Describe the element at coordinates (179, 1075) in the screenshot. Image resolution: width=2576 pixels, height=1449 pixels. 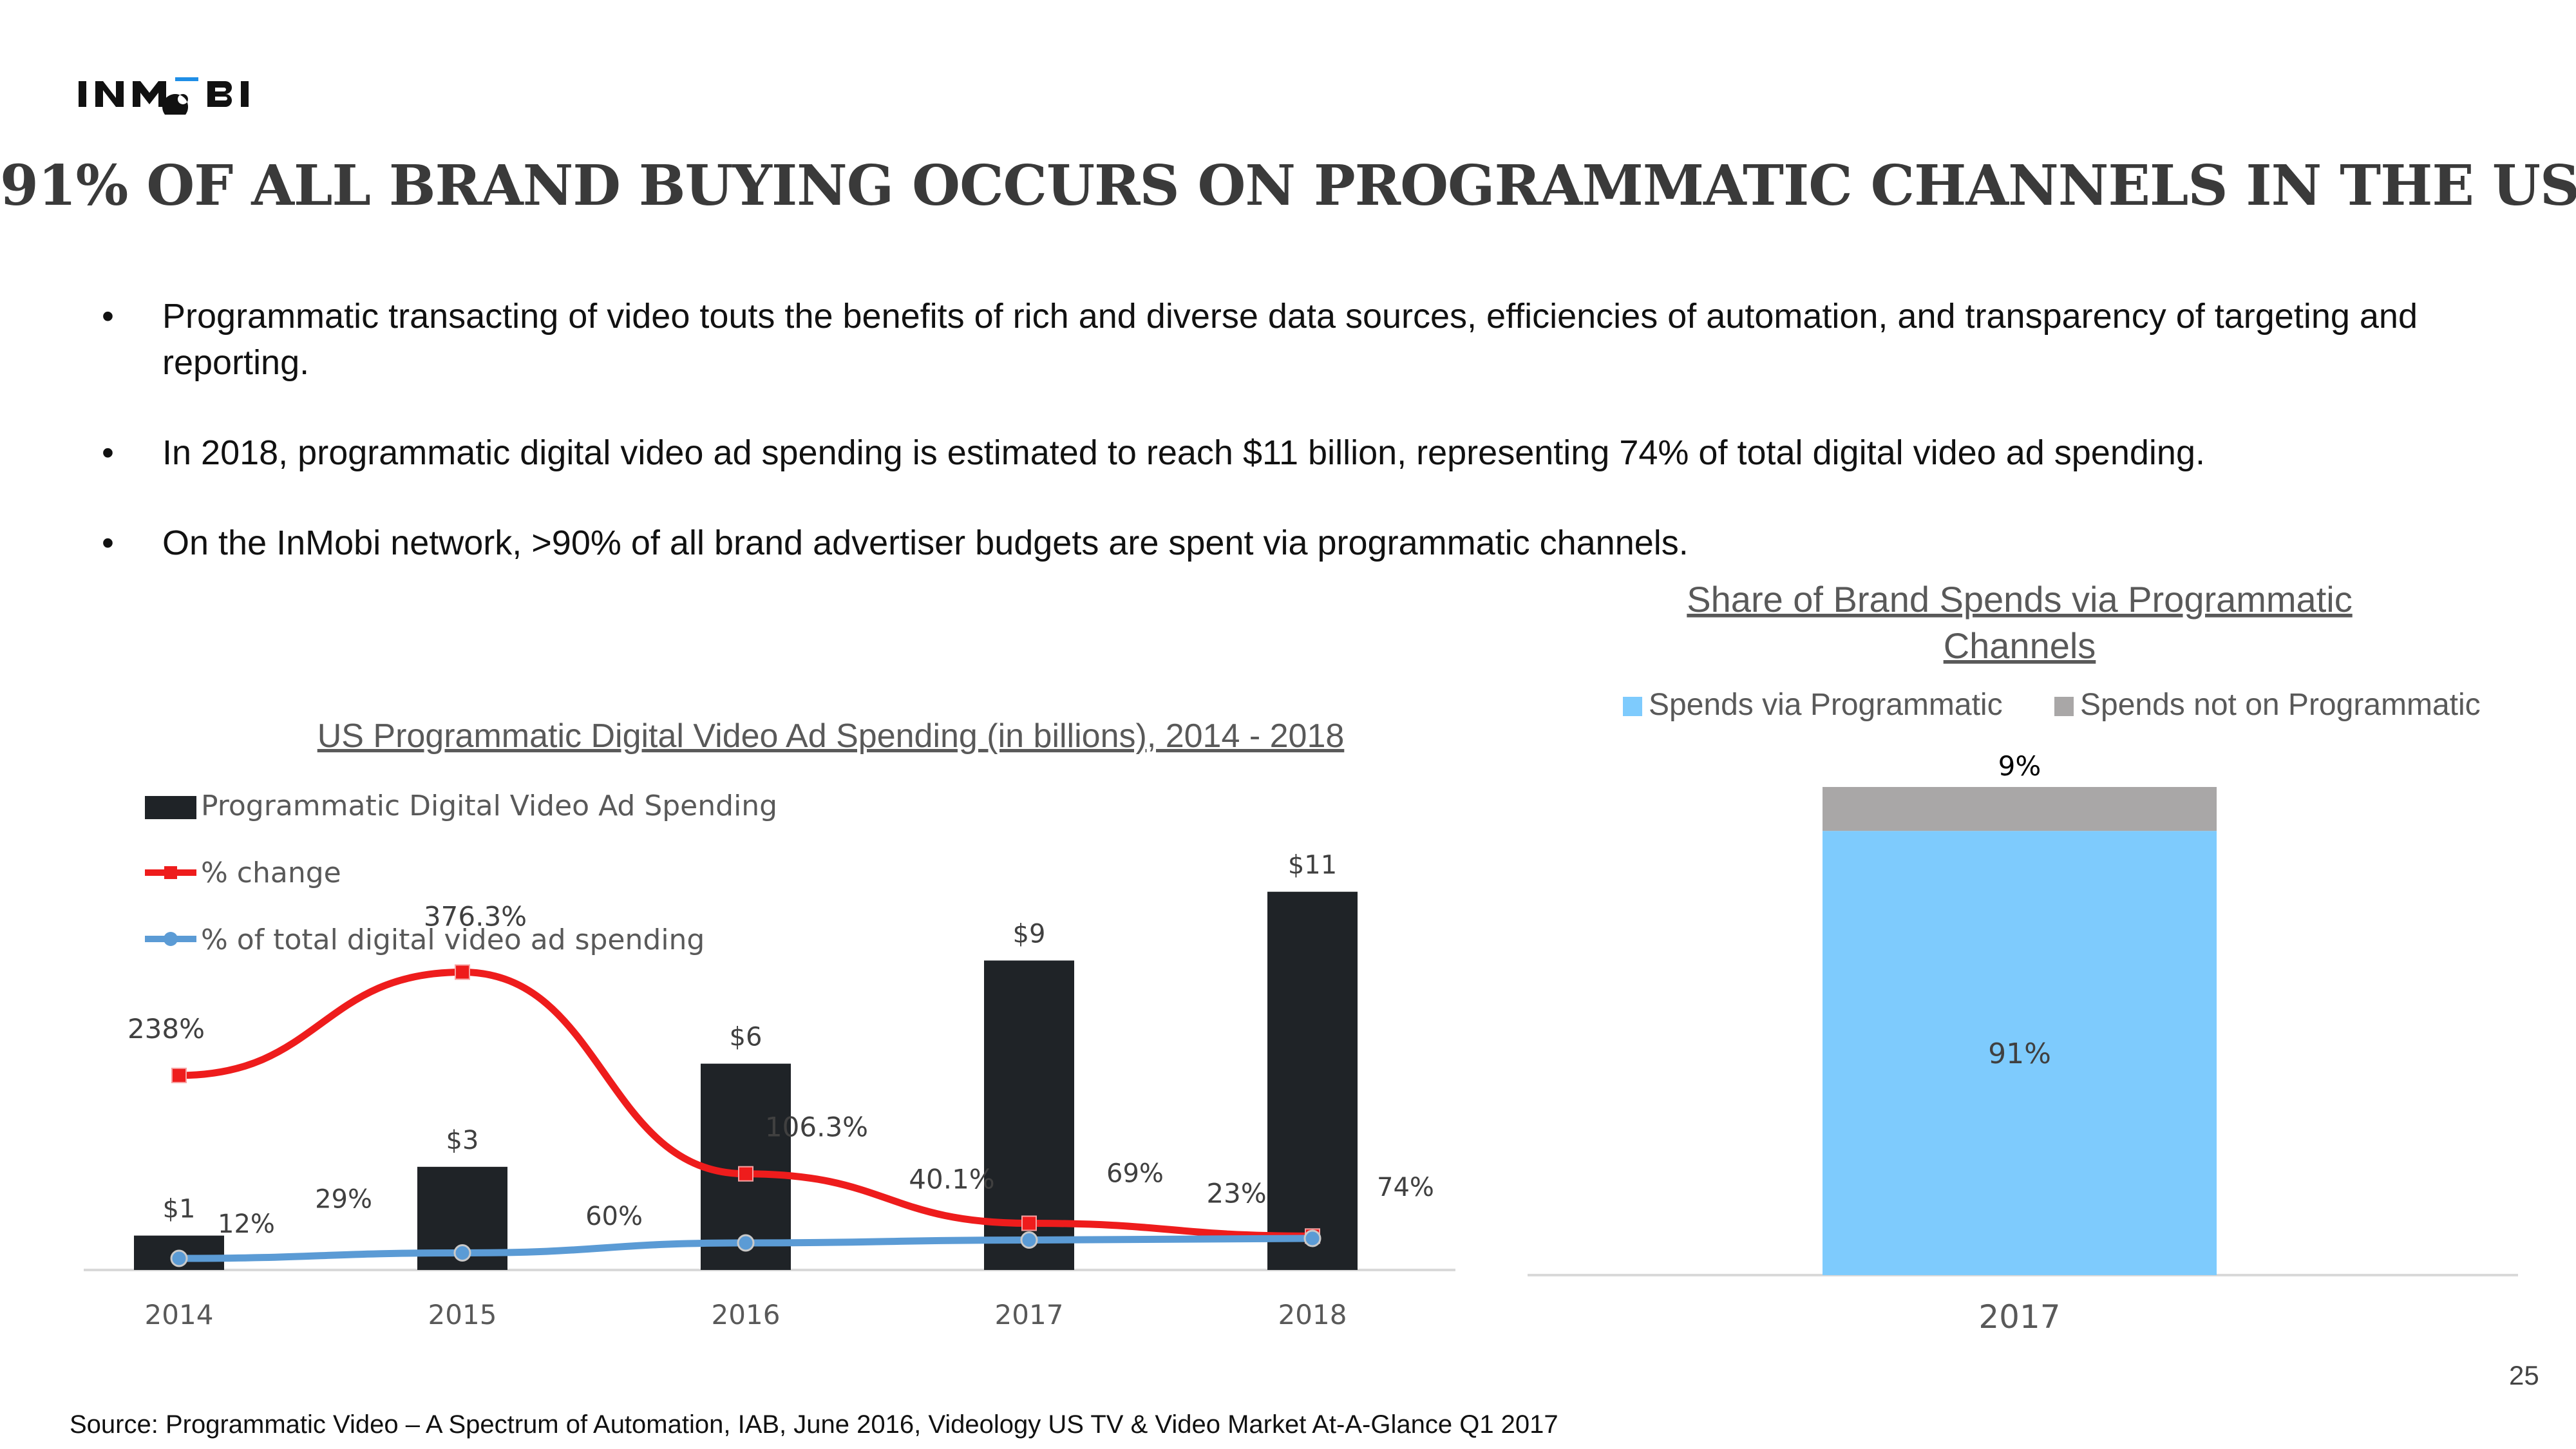
I see `change-point-2014` at that location.